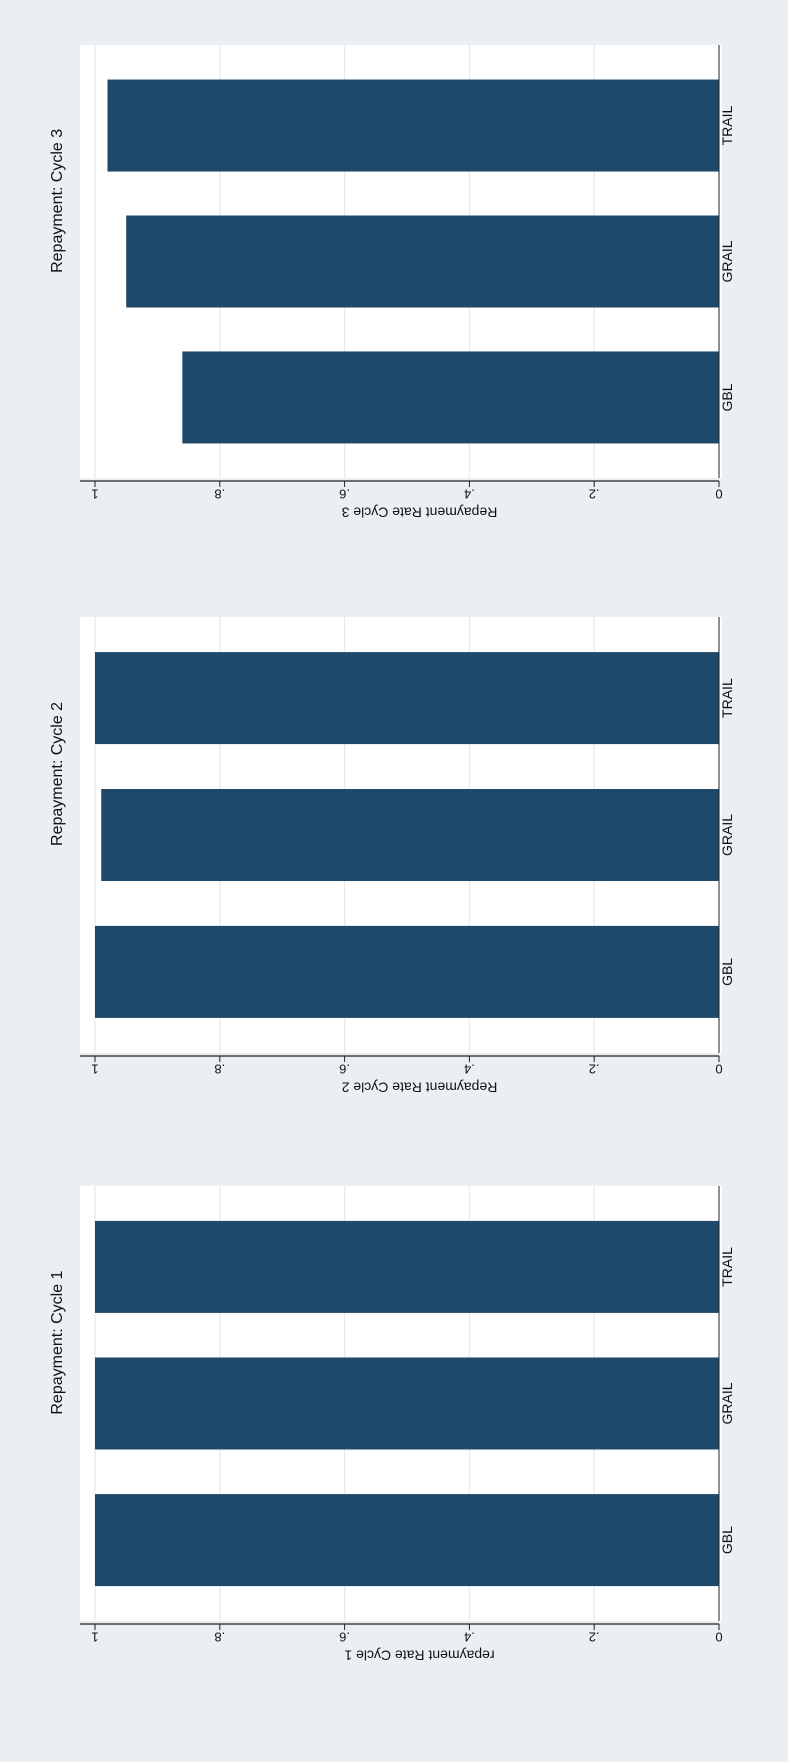  What do you see at coordinates (419, 1655) in the screenshot?
I see `value-axis-title: repayment Rate Cycle 1` at bounding box center [419, 1655].